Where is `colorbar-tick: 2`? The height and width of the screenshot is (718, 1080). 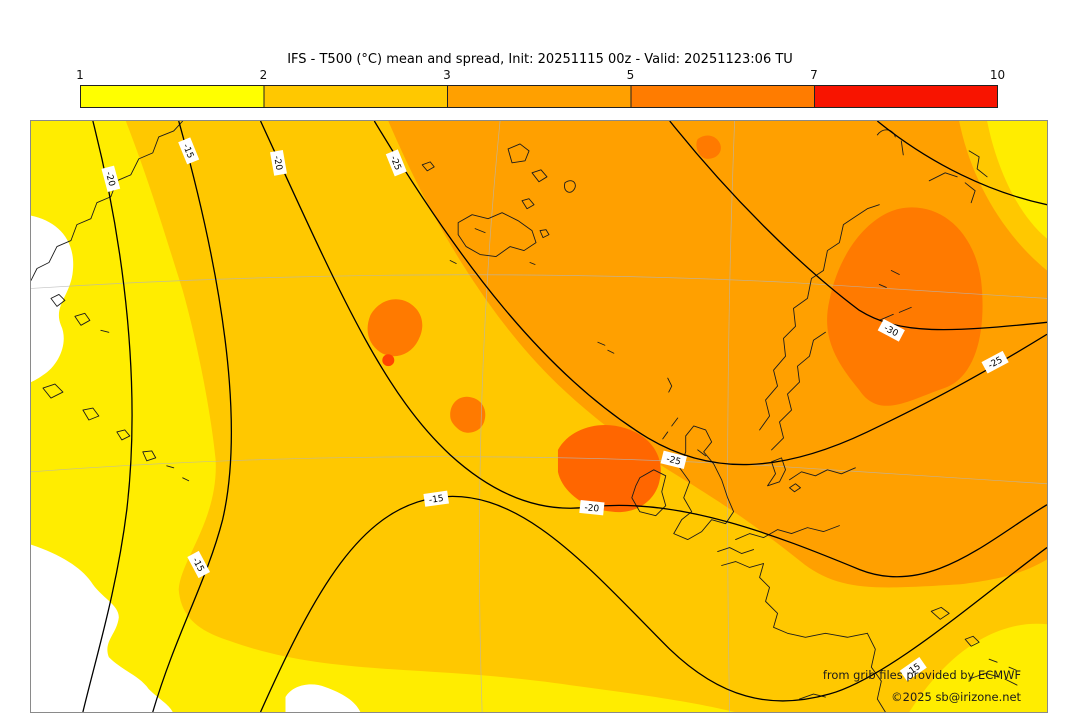
colorbar-tick: 2 is located at coordinates (263, 75).